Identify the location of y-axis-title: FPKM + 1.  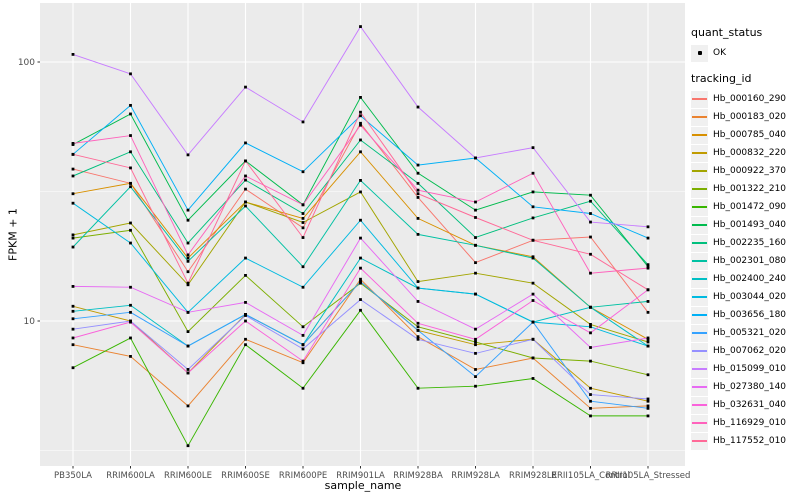
(13, 234).